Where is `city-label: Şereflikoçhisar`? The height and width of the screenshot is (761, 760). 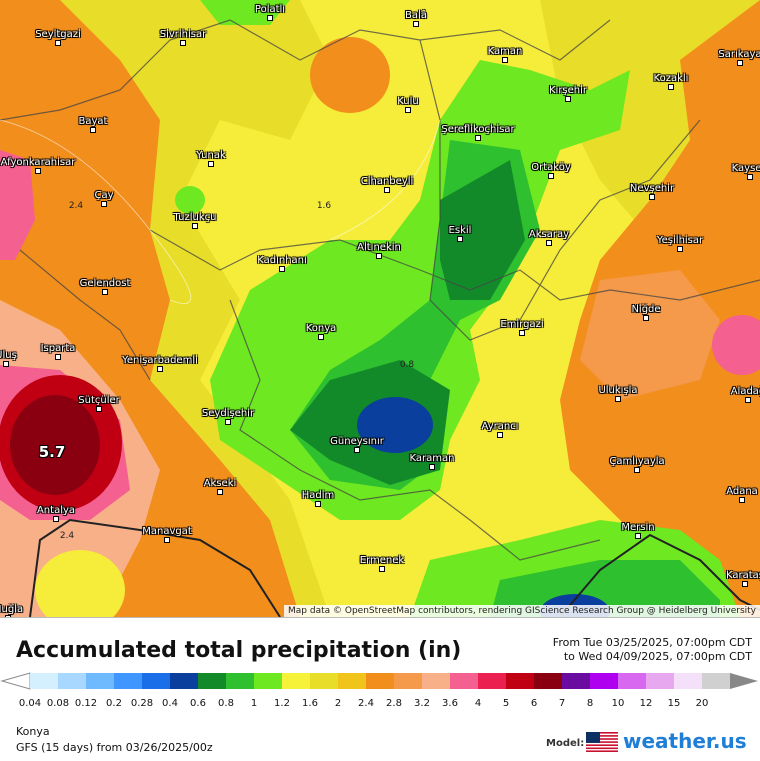 city-label: Şereflikoçhisar is located at coordinates (478, 129).